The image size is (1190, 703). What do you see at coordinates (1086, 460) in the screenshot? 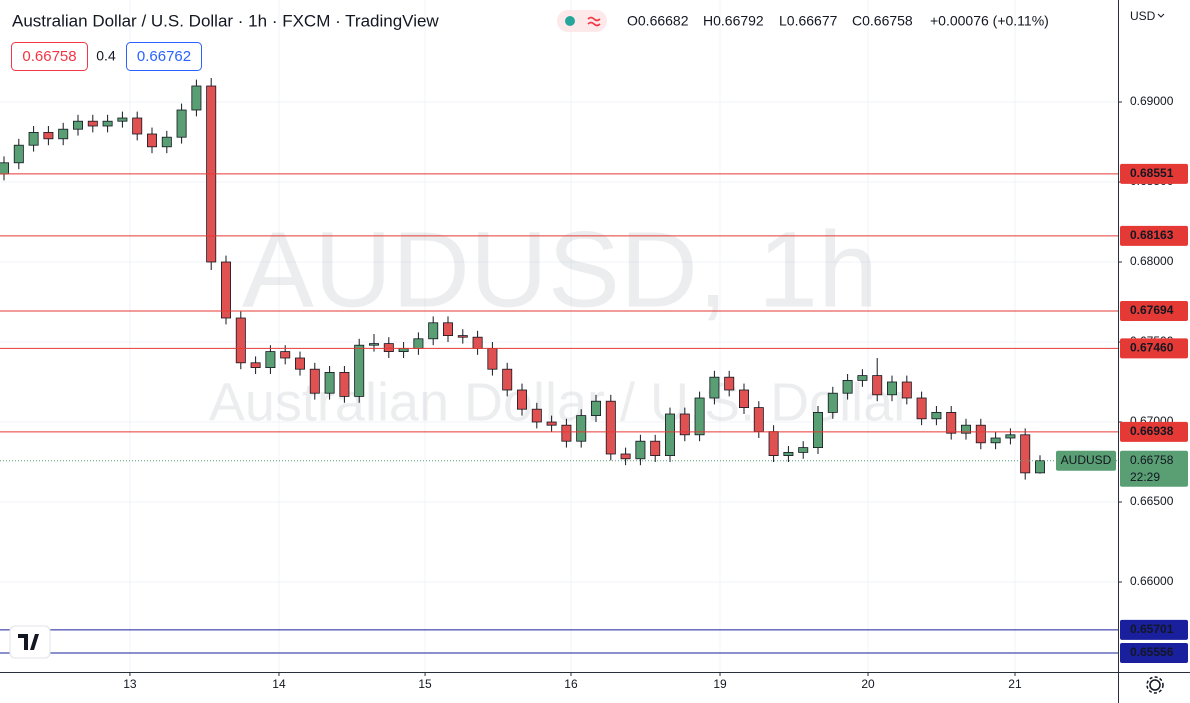
I see `symbol-label-bg` at bounding box center [1086, 460].